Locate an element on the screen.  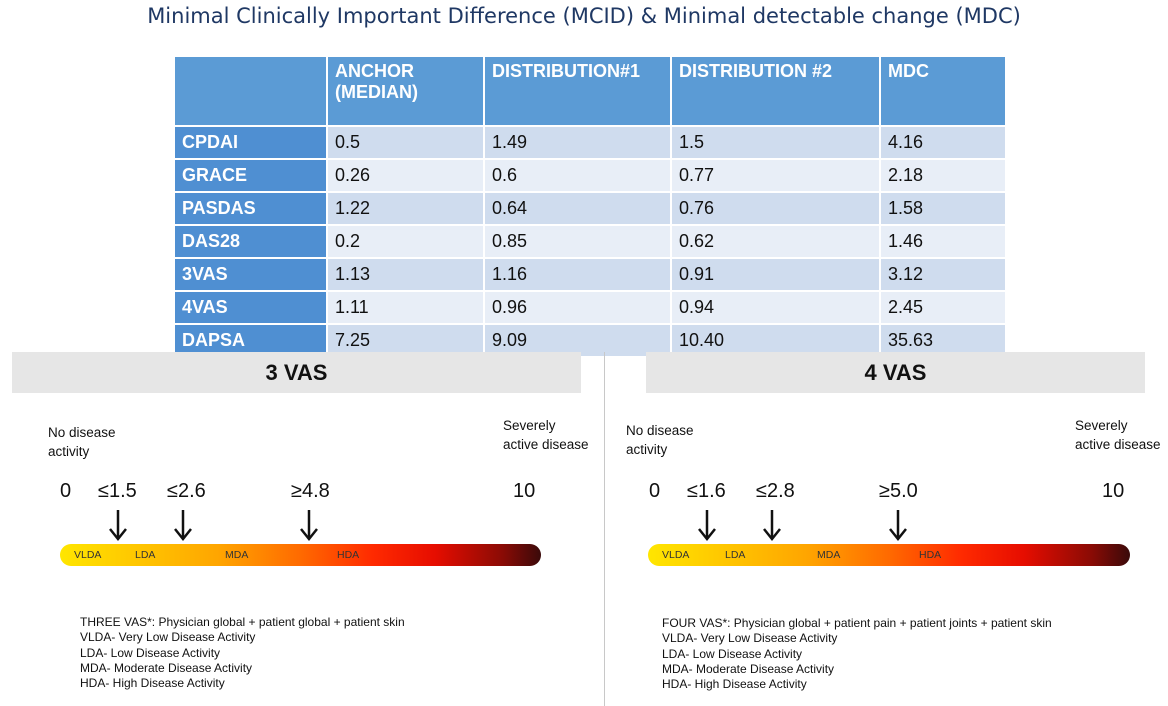
vas3-zone-hda: HDA is located at coordinates (348, 555).